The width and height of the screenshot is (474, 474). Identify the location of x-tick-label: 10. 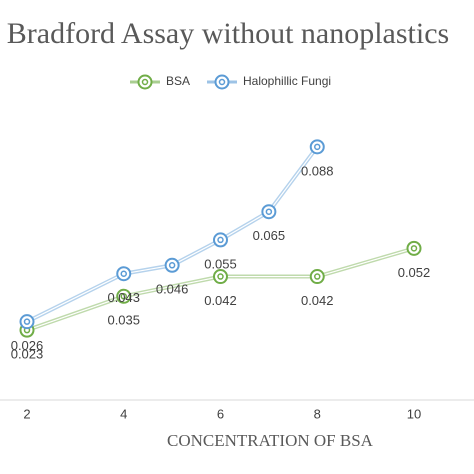
(414, 413).